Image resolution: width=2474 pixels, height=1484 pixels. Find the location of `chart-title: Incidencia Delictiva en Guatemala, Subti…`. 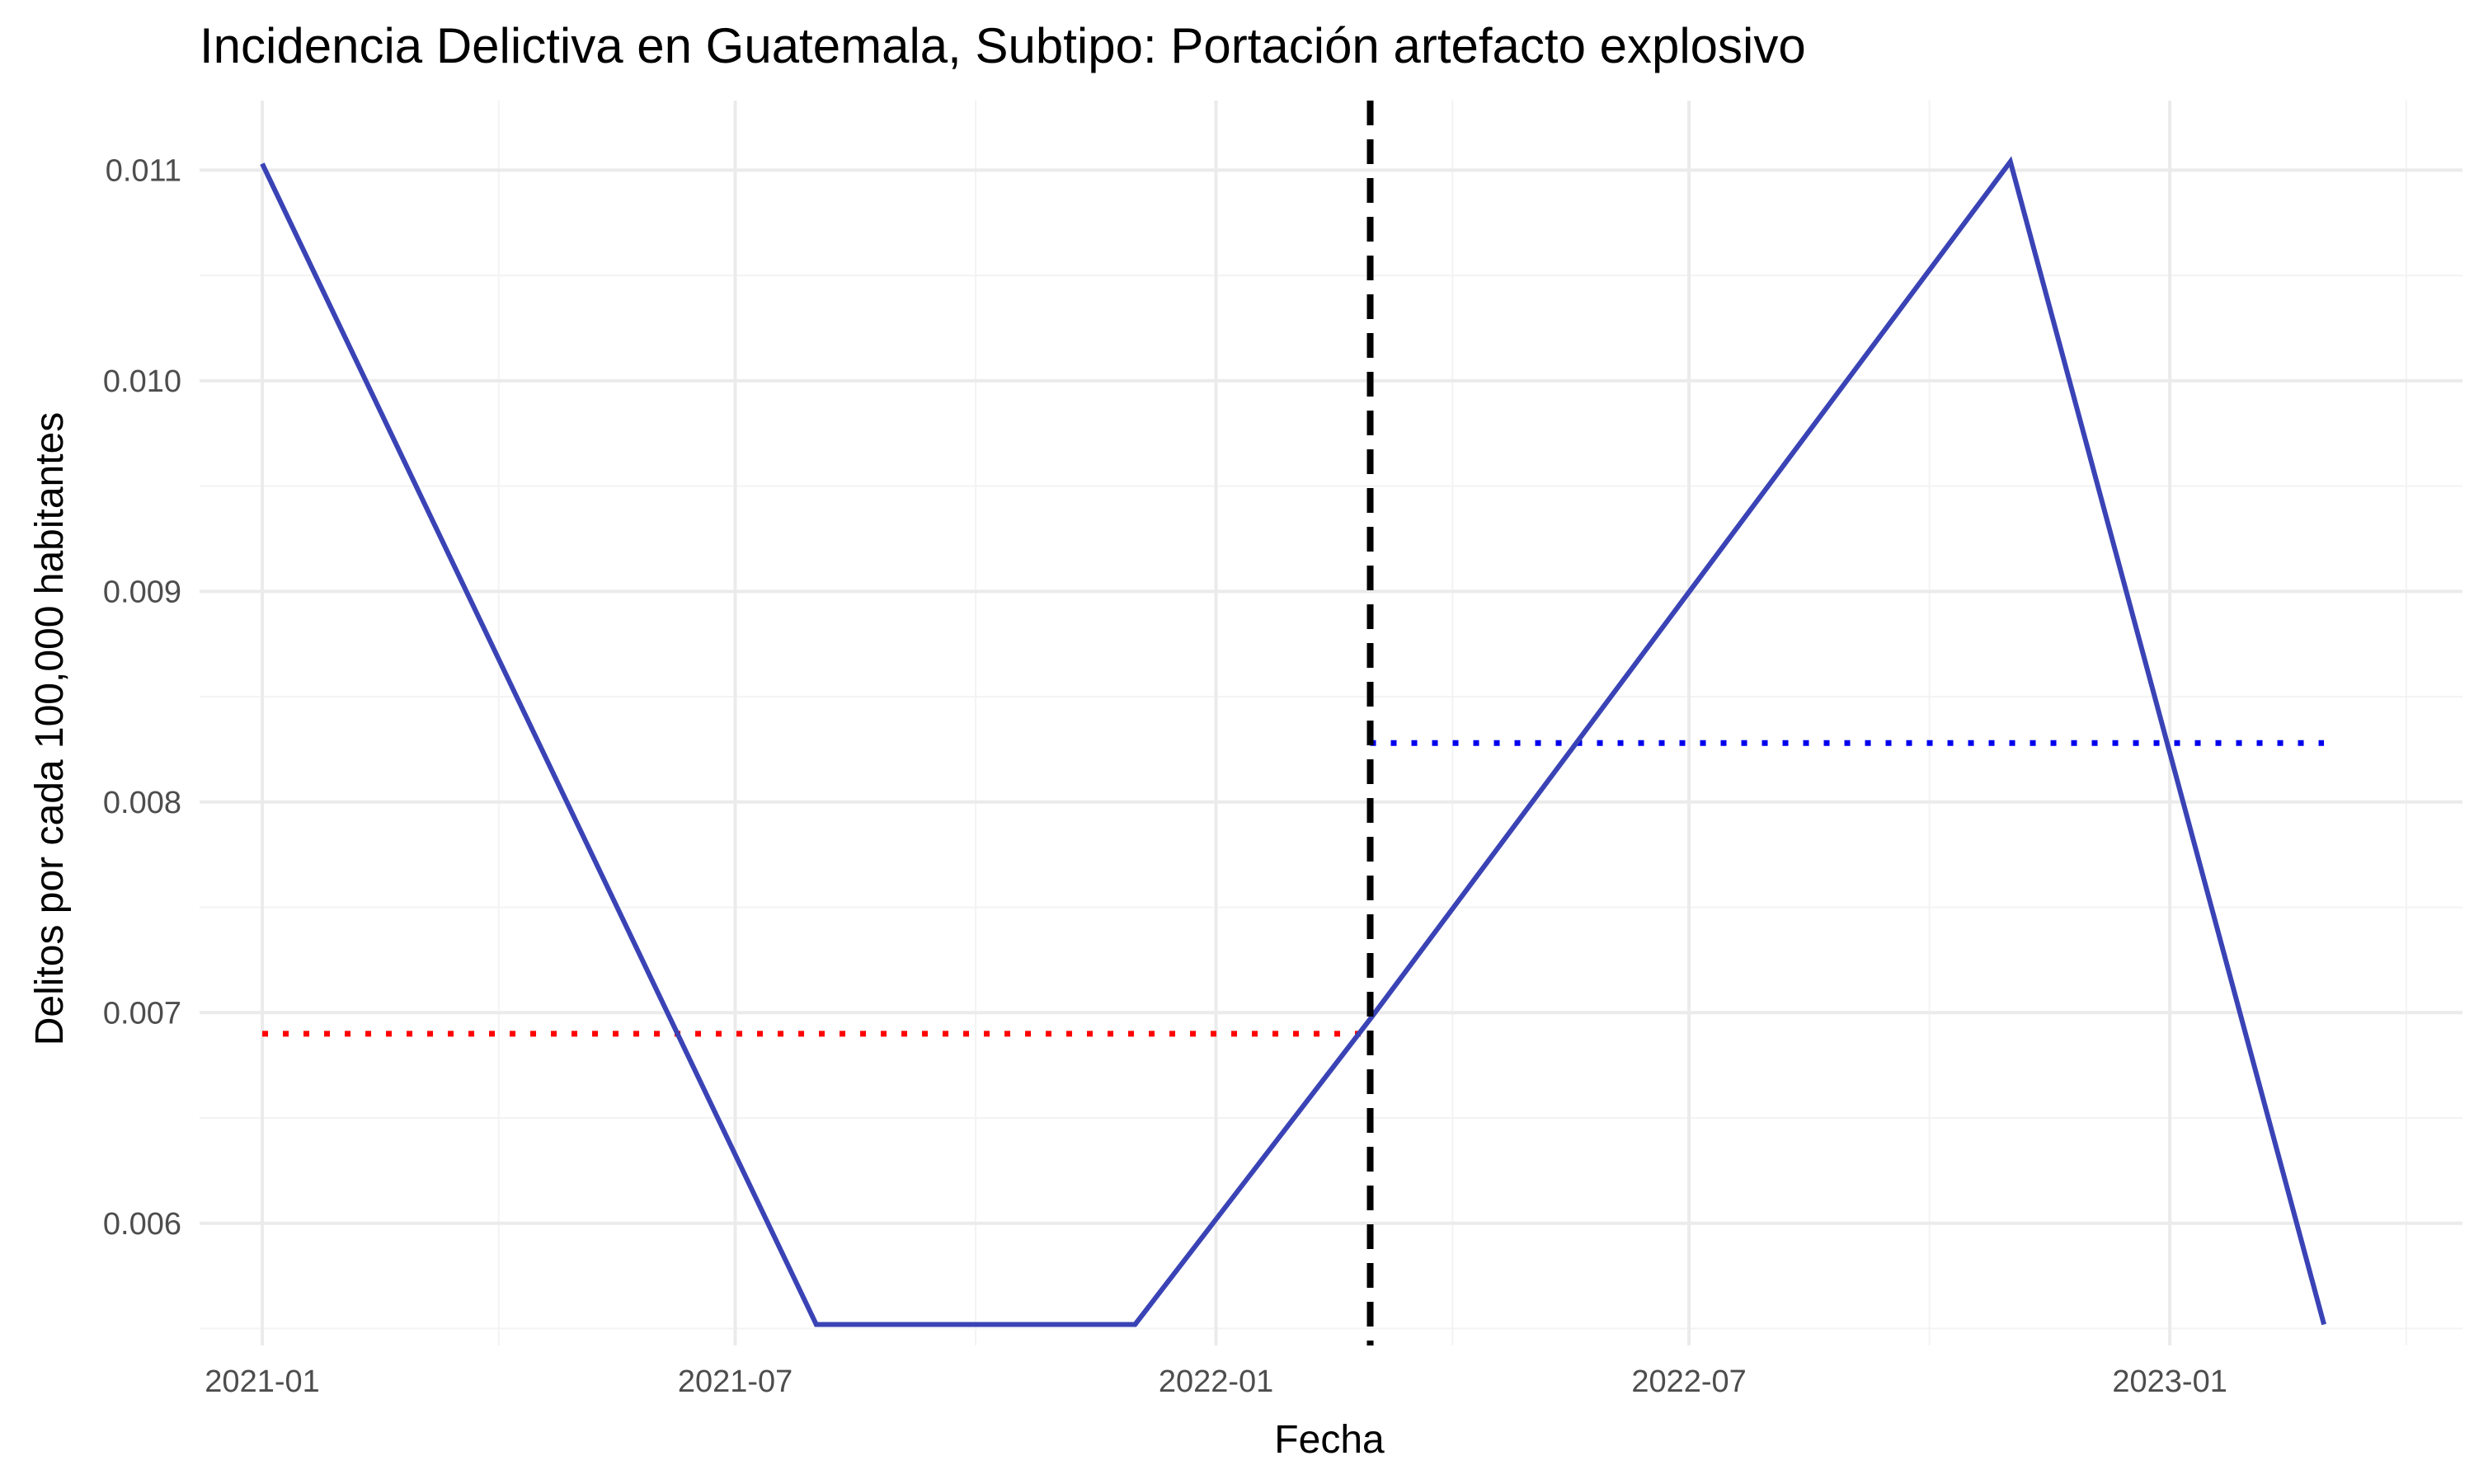

chart-title: Incidencia Delictiva en Guatemala, Subti… is located at coordinates (1003, 45).